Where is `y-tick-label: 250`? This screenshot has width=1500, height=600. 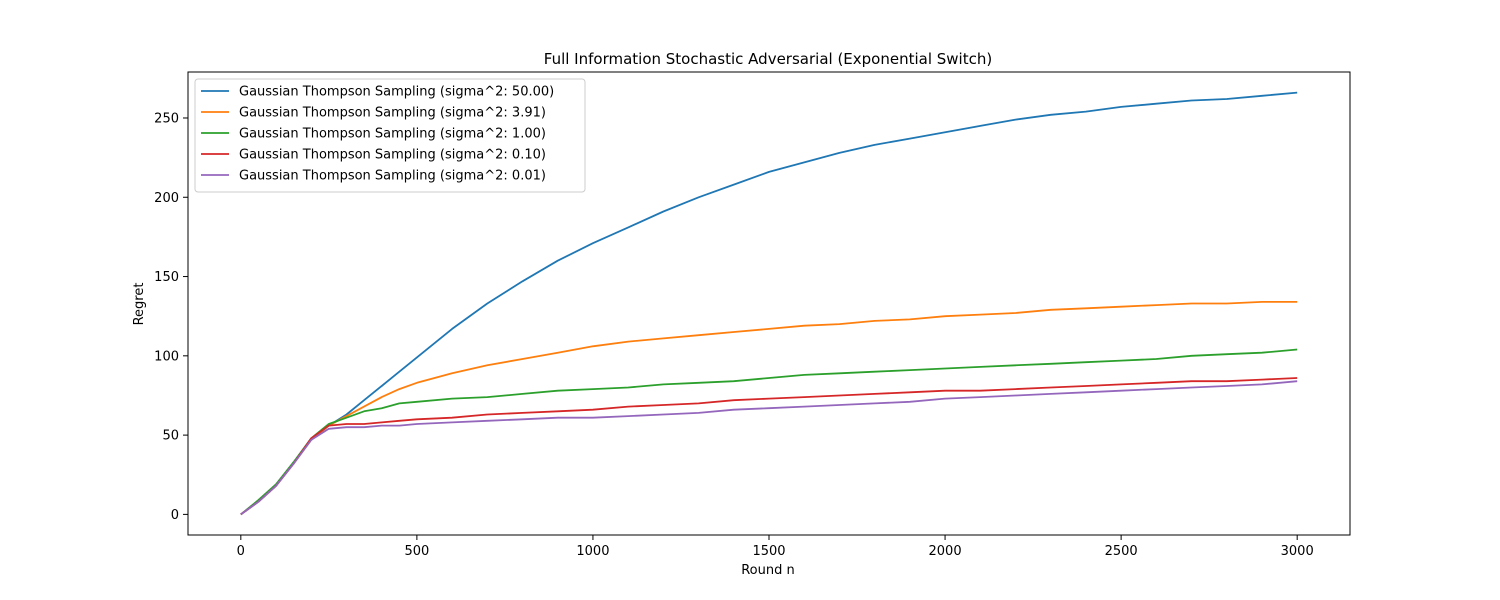
y-tick-label: 250 is located at coordinates (166, 118).